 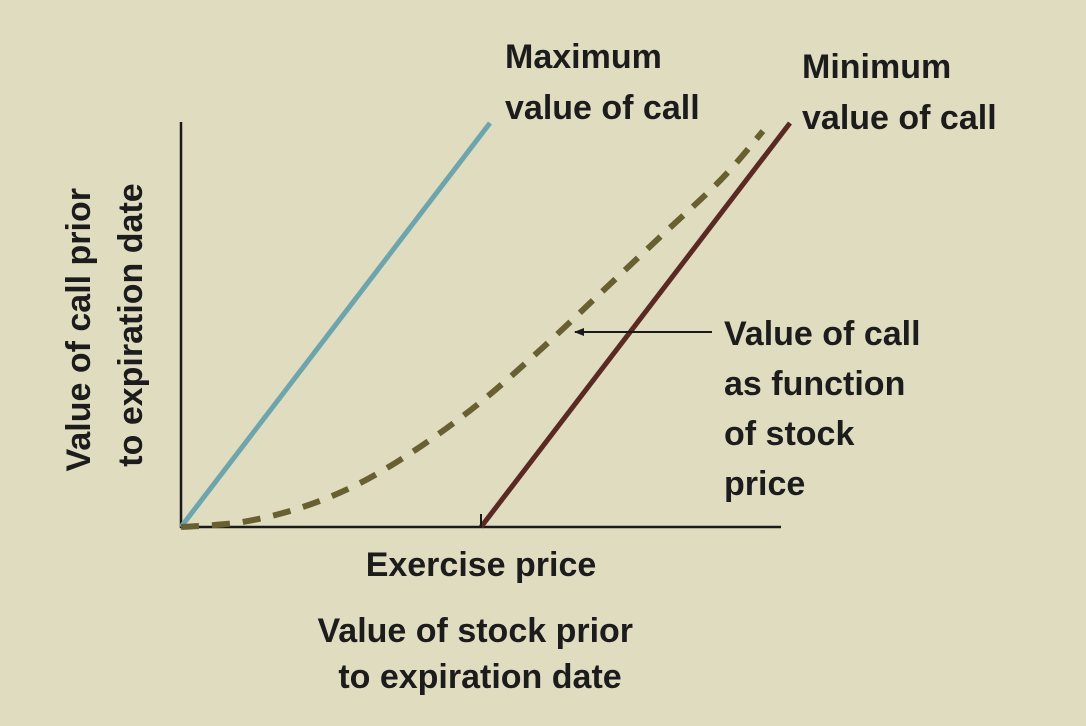 I want to click on x-axis-title-line-2: to expiration date, so click(x=479, y=677).